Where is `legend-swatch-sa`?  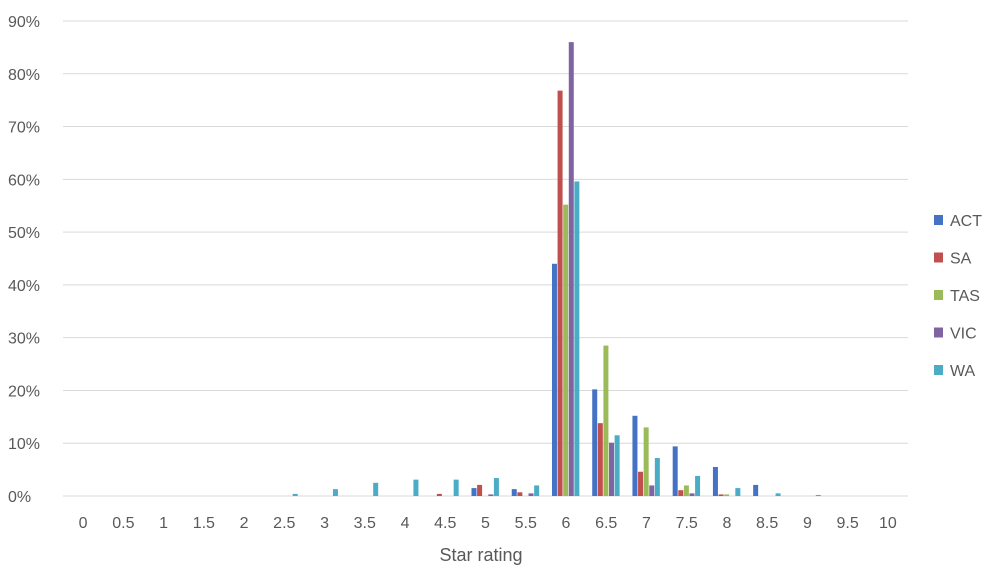
legend-swatch-sa is located at coordinates (938, 257).